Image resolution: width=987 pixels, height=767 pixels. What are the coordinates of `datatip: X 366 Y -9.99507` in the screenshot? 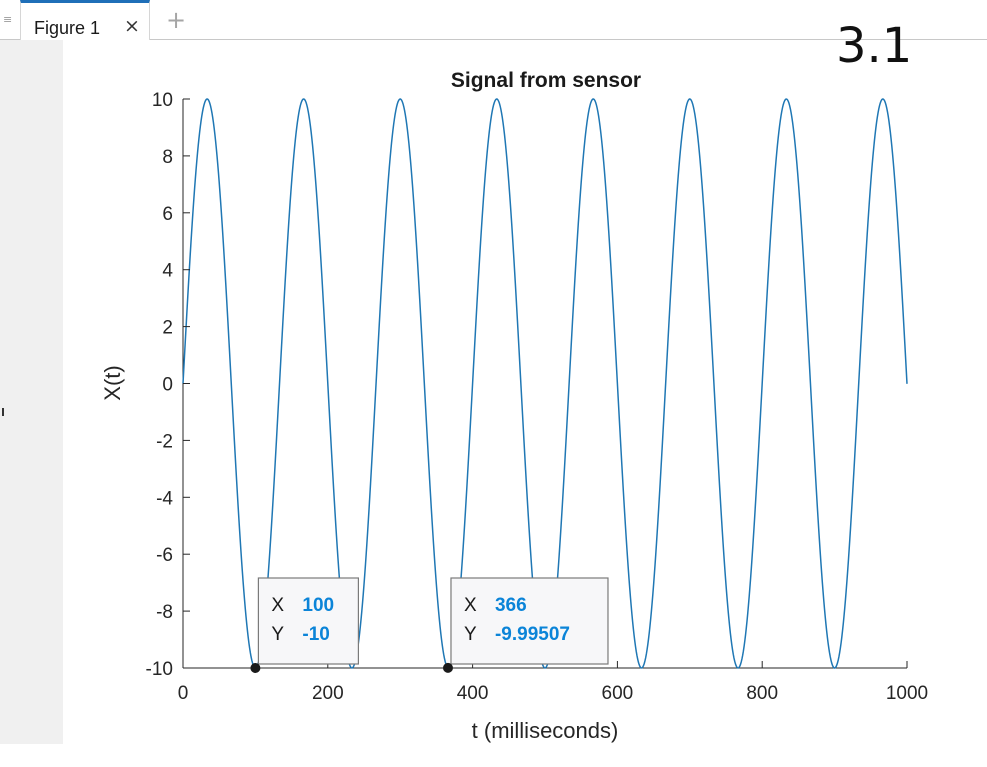 It's located at (525, 625).